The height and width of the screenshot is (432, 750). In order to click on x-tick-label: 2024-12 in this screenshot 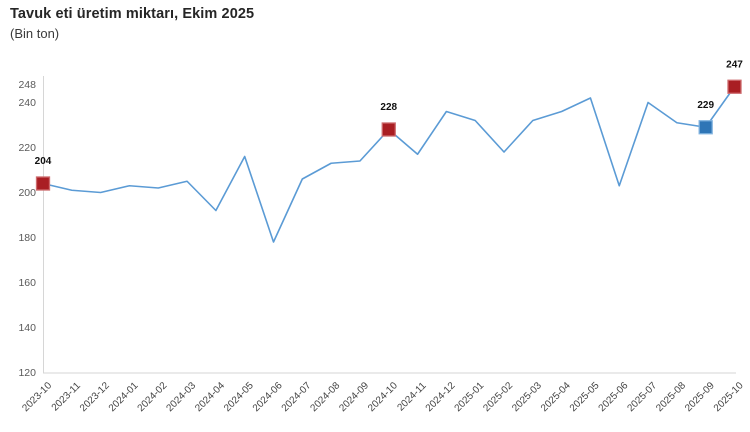, I will do `click(441, 397)`.